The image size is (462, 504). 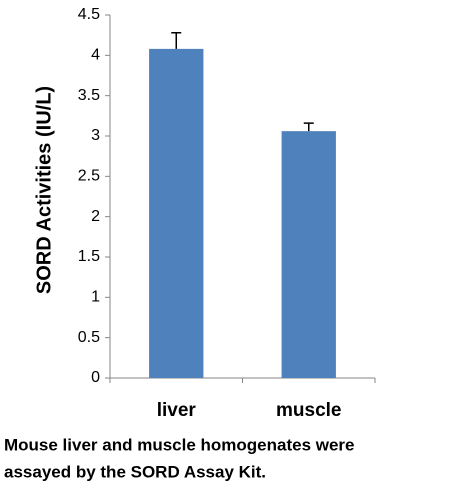 I want to click on y-tick-label: 4, so click(x=95, y=55).